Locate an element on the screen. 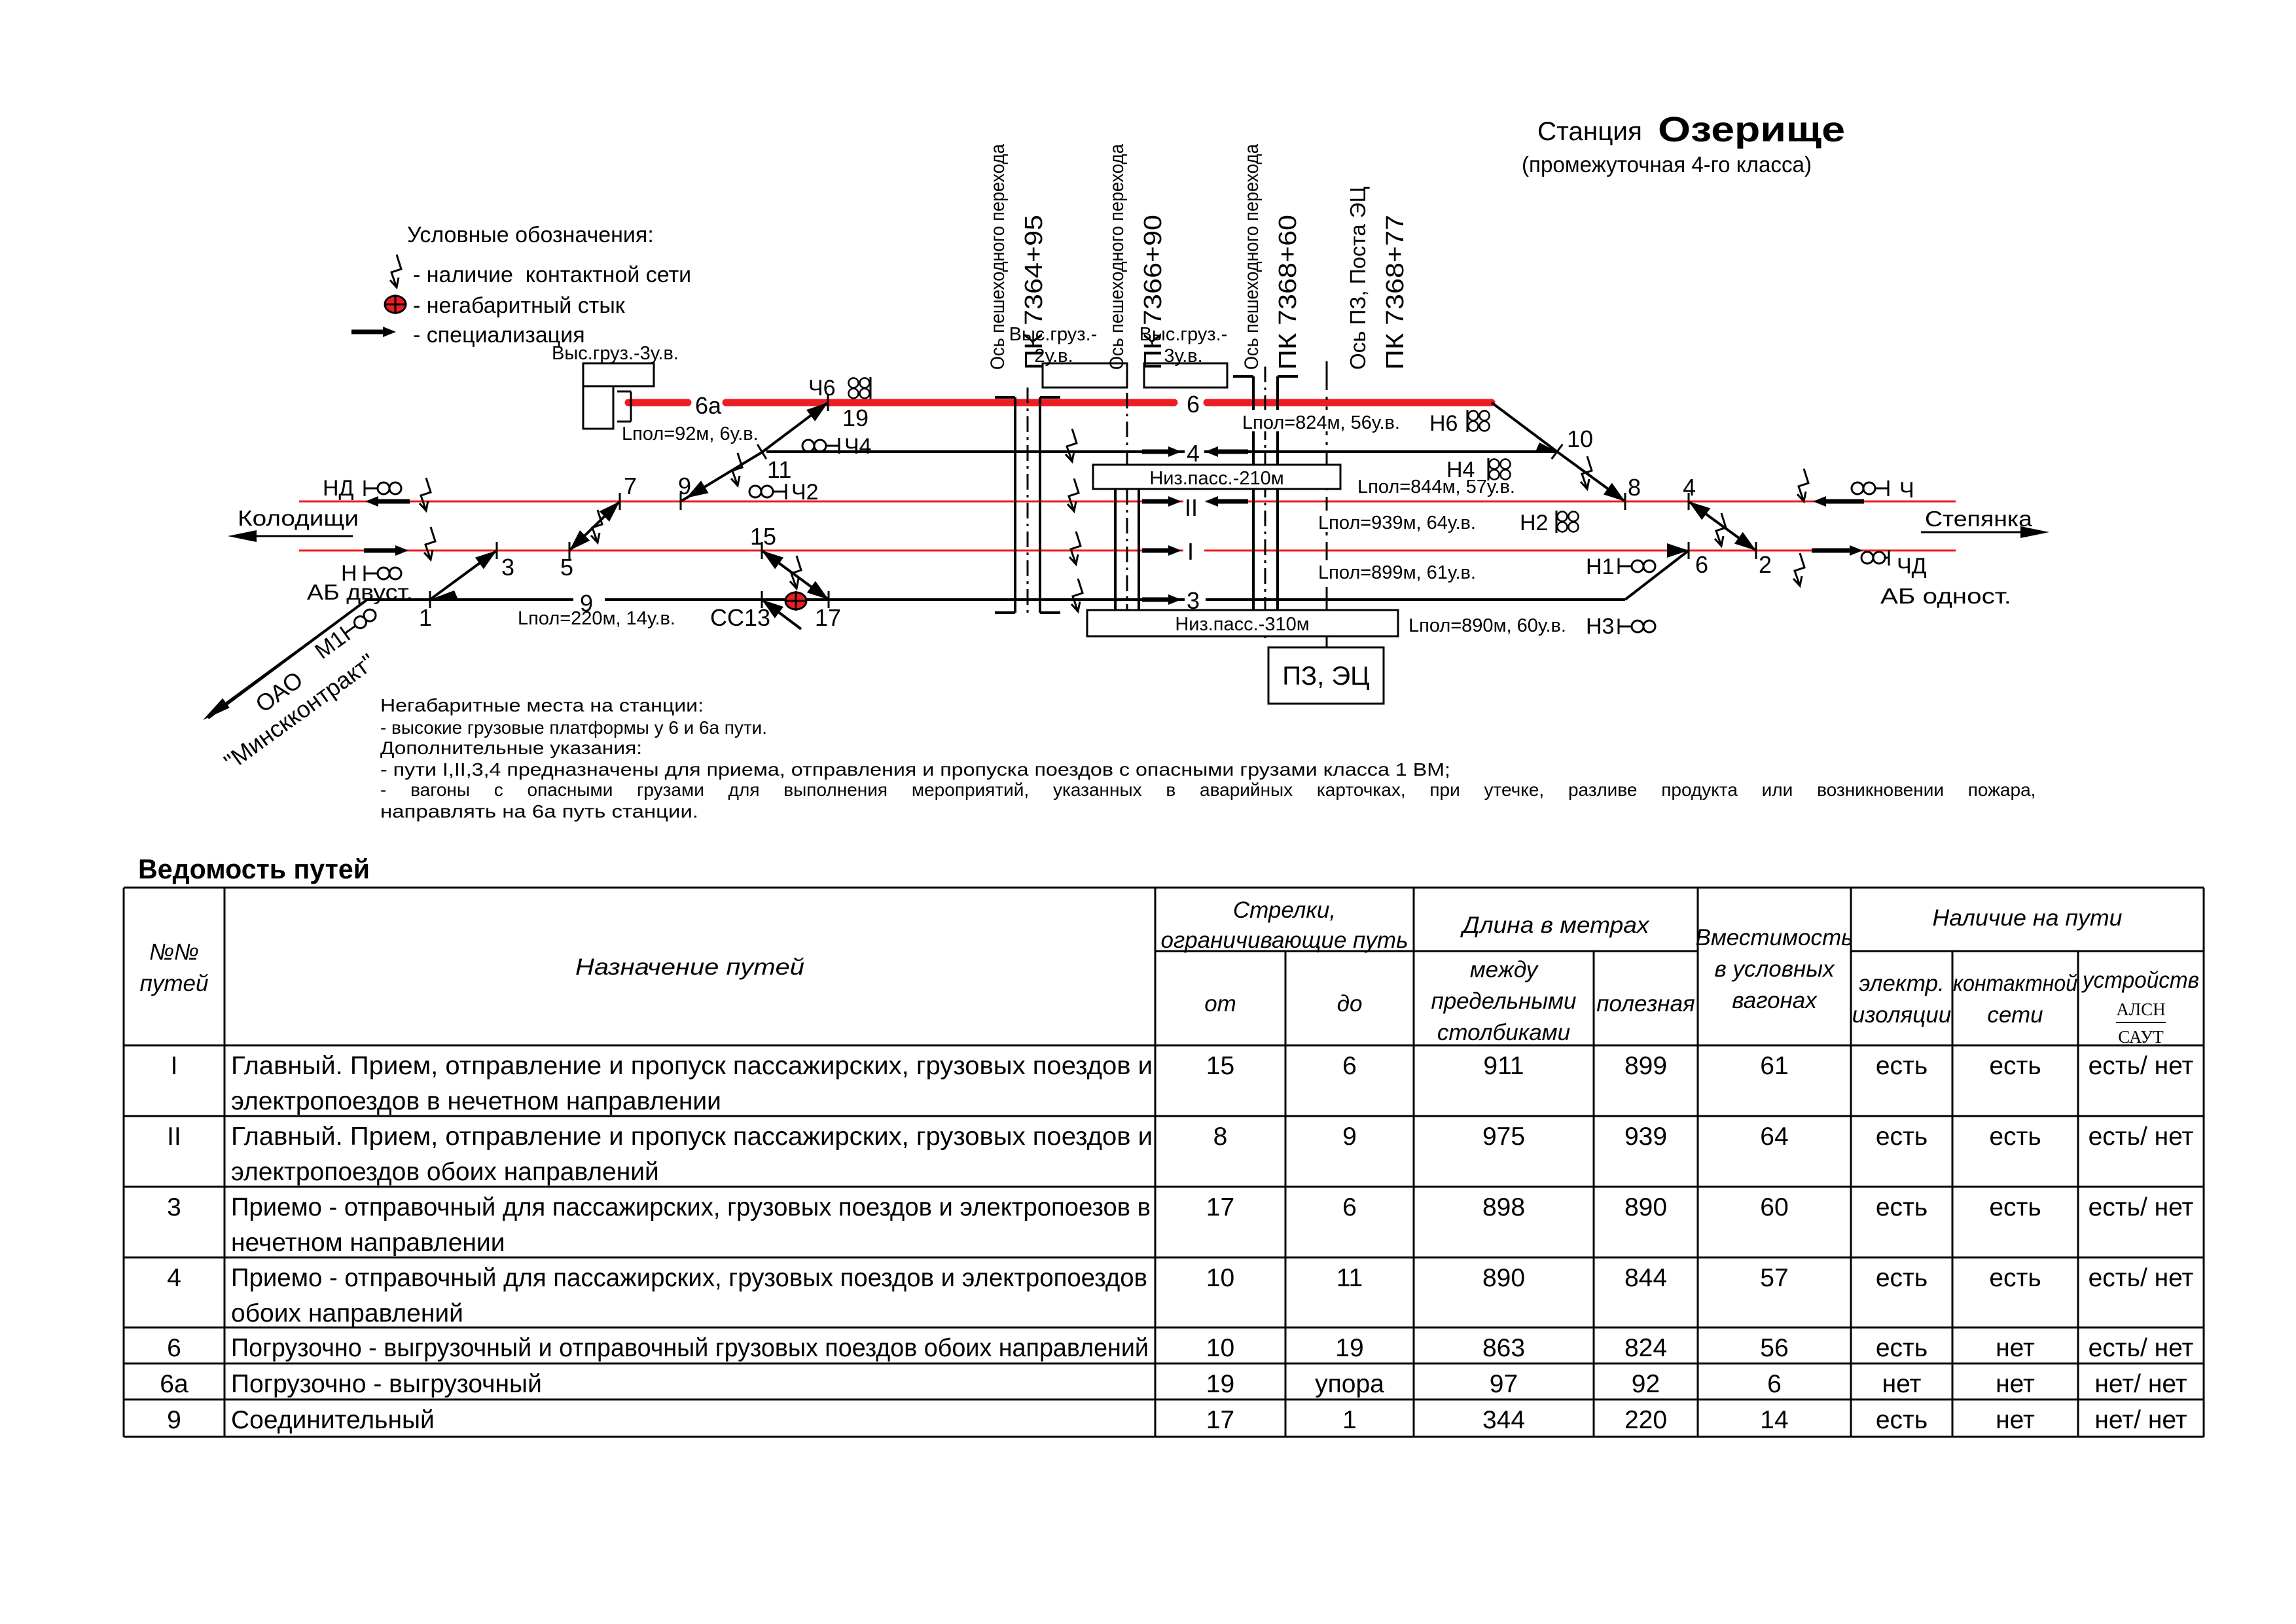 This screenshot has width=2296, height=1624. svg-text: Ведомость путей is located at coordinates (254, 869).